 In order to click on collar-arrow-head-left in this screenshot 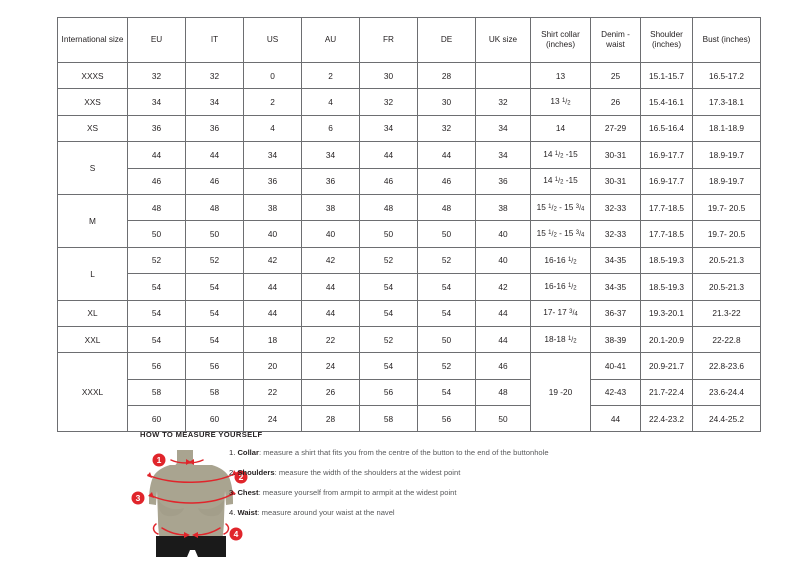, I will do `click(188, 462)`.